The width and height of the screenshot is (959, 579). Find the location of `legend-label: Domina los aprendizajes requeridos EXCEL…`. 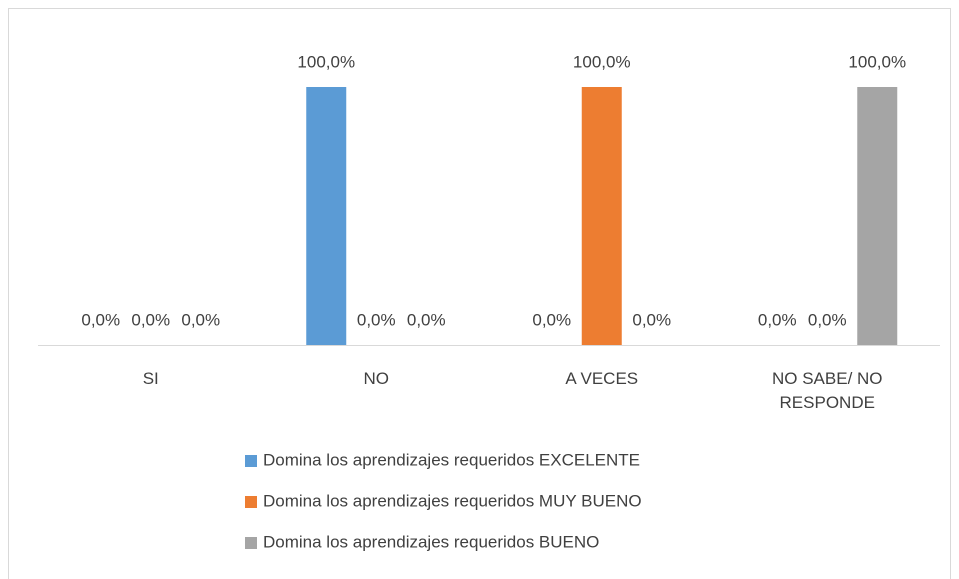

legend-label: Domina los aprendizajes requeridos EXCEL… is located at coordinates (451, 459).